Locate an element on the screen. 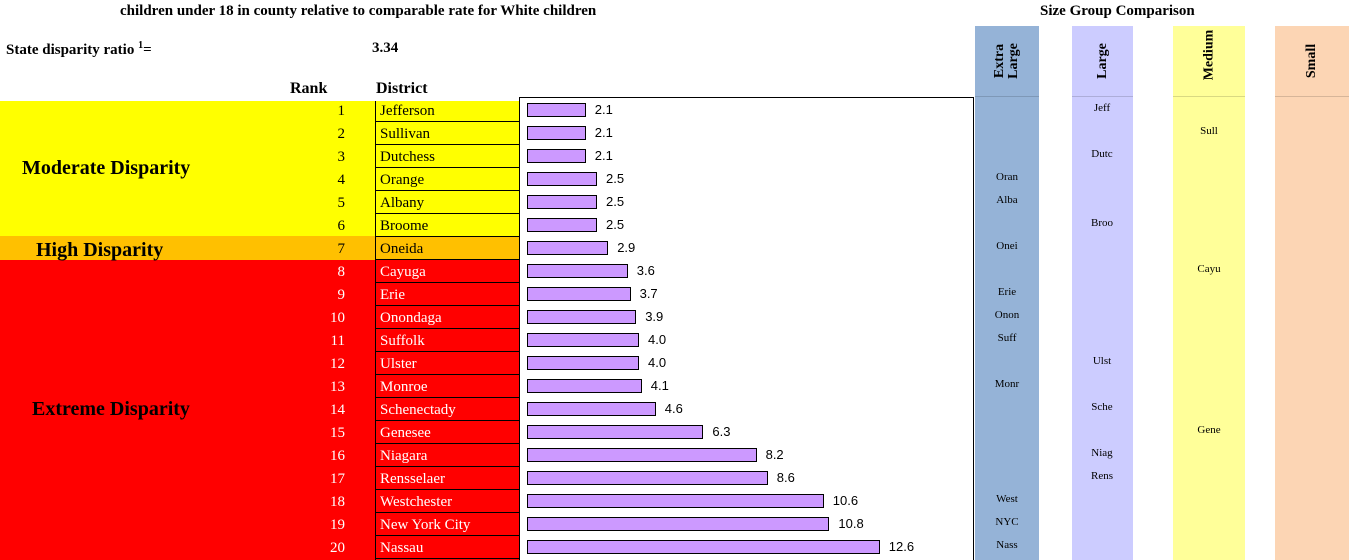  bar-rensselaer is located at coordinates (647, 478).